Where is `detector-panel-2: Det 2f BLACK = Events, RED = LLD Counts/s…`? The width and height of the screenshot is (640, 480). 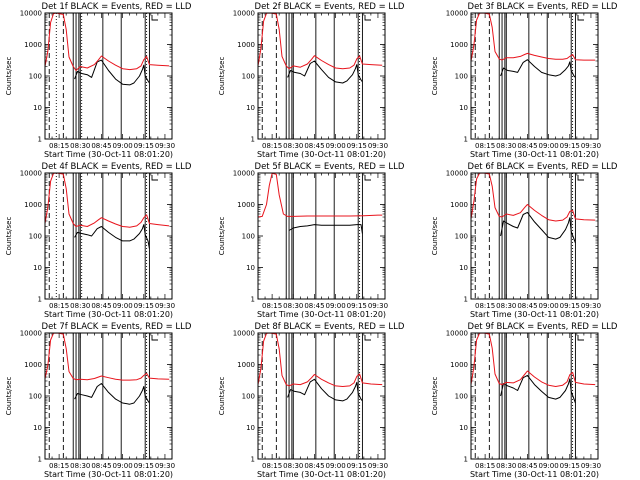
detector-panel-2: Det 2f BLACK = Events, RED = LLD Counts/s… is located at coordinates (311, 80).